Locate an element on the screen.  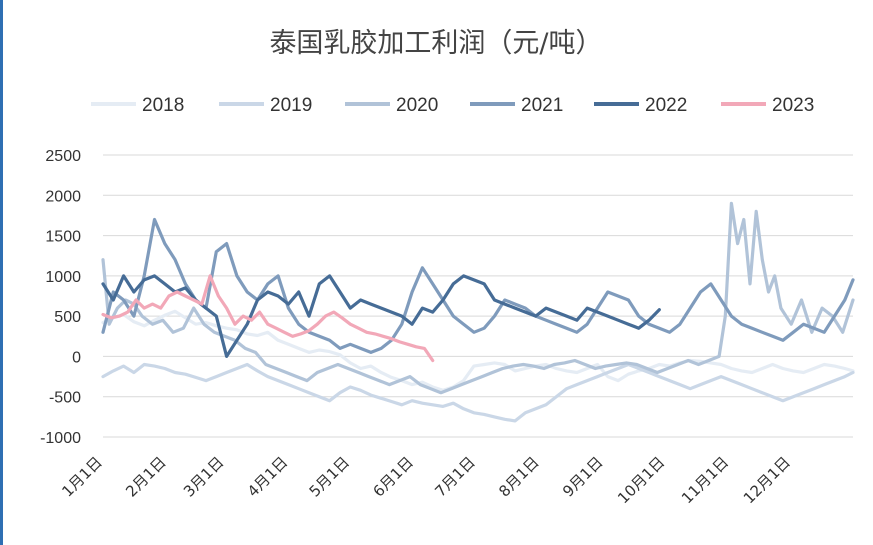
x-tick-label: 10月1日 is located at coordinates (641, 480).